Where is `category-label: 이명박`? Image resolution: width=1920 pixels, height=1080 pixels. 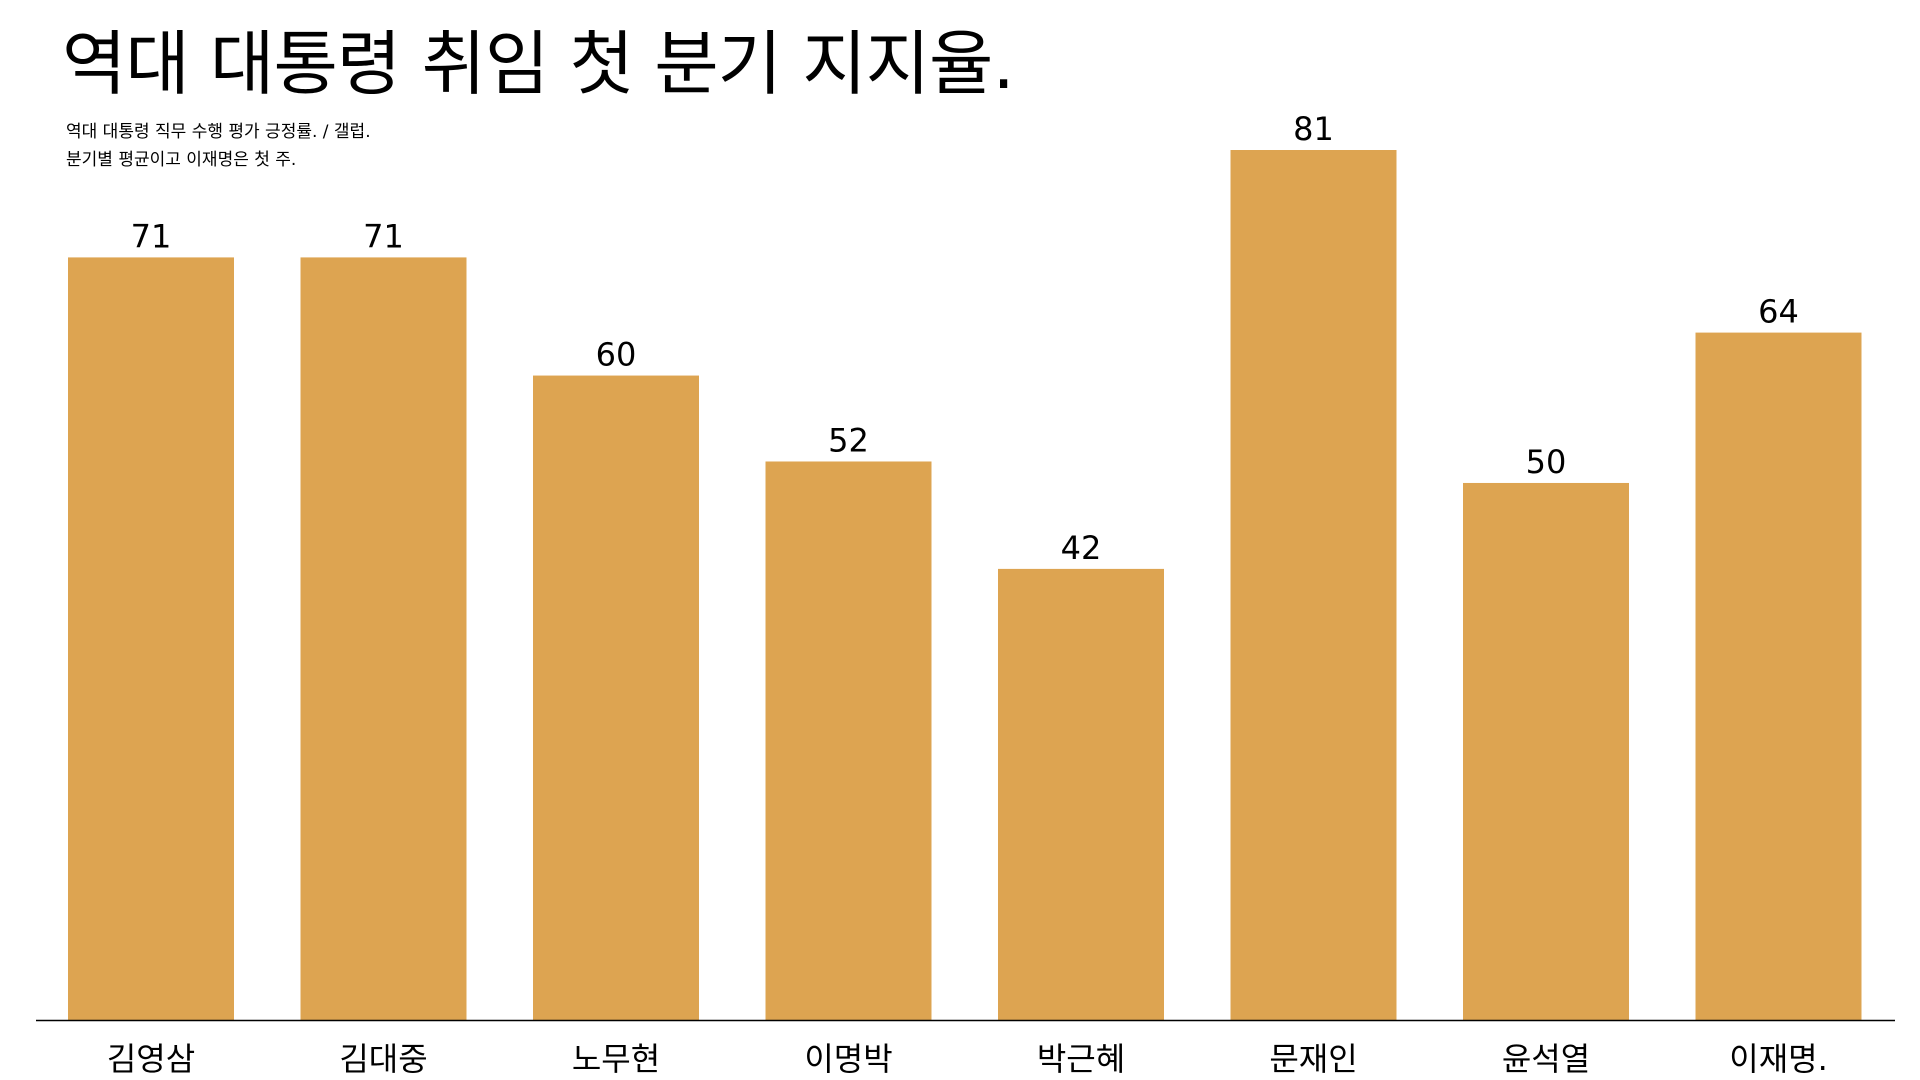 category-label: 이명박 is located at coordinates (848, 1059).